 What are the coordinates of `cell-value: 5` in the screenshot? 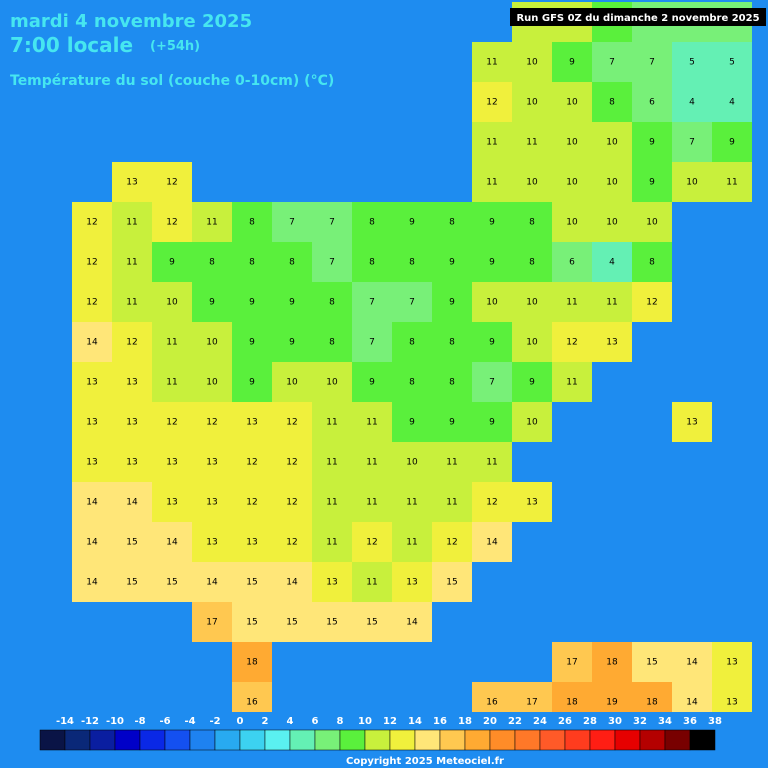 It's located at (692, 63).